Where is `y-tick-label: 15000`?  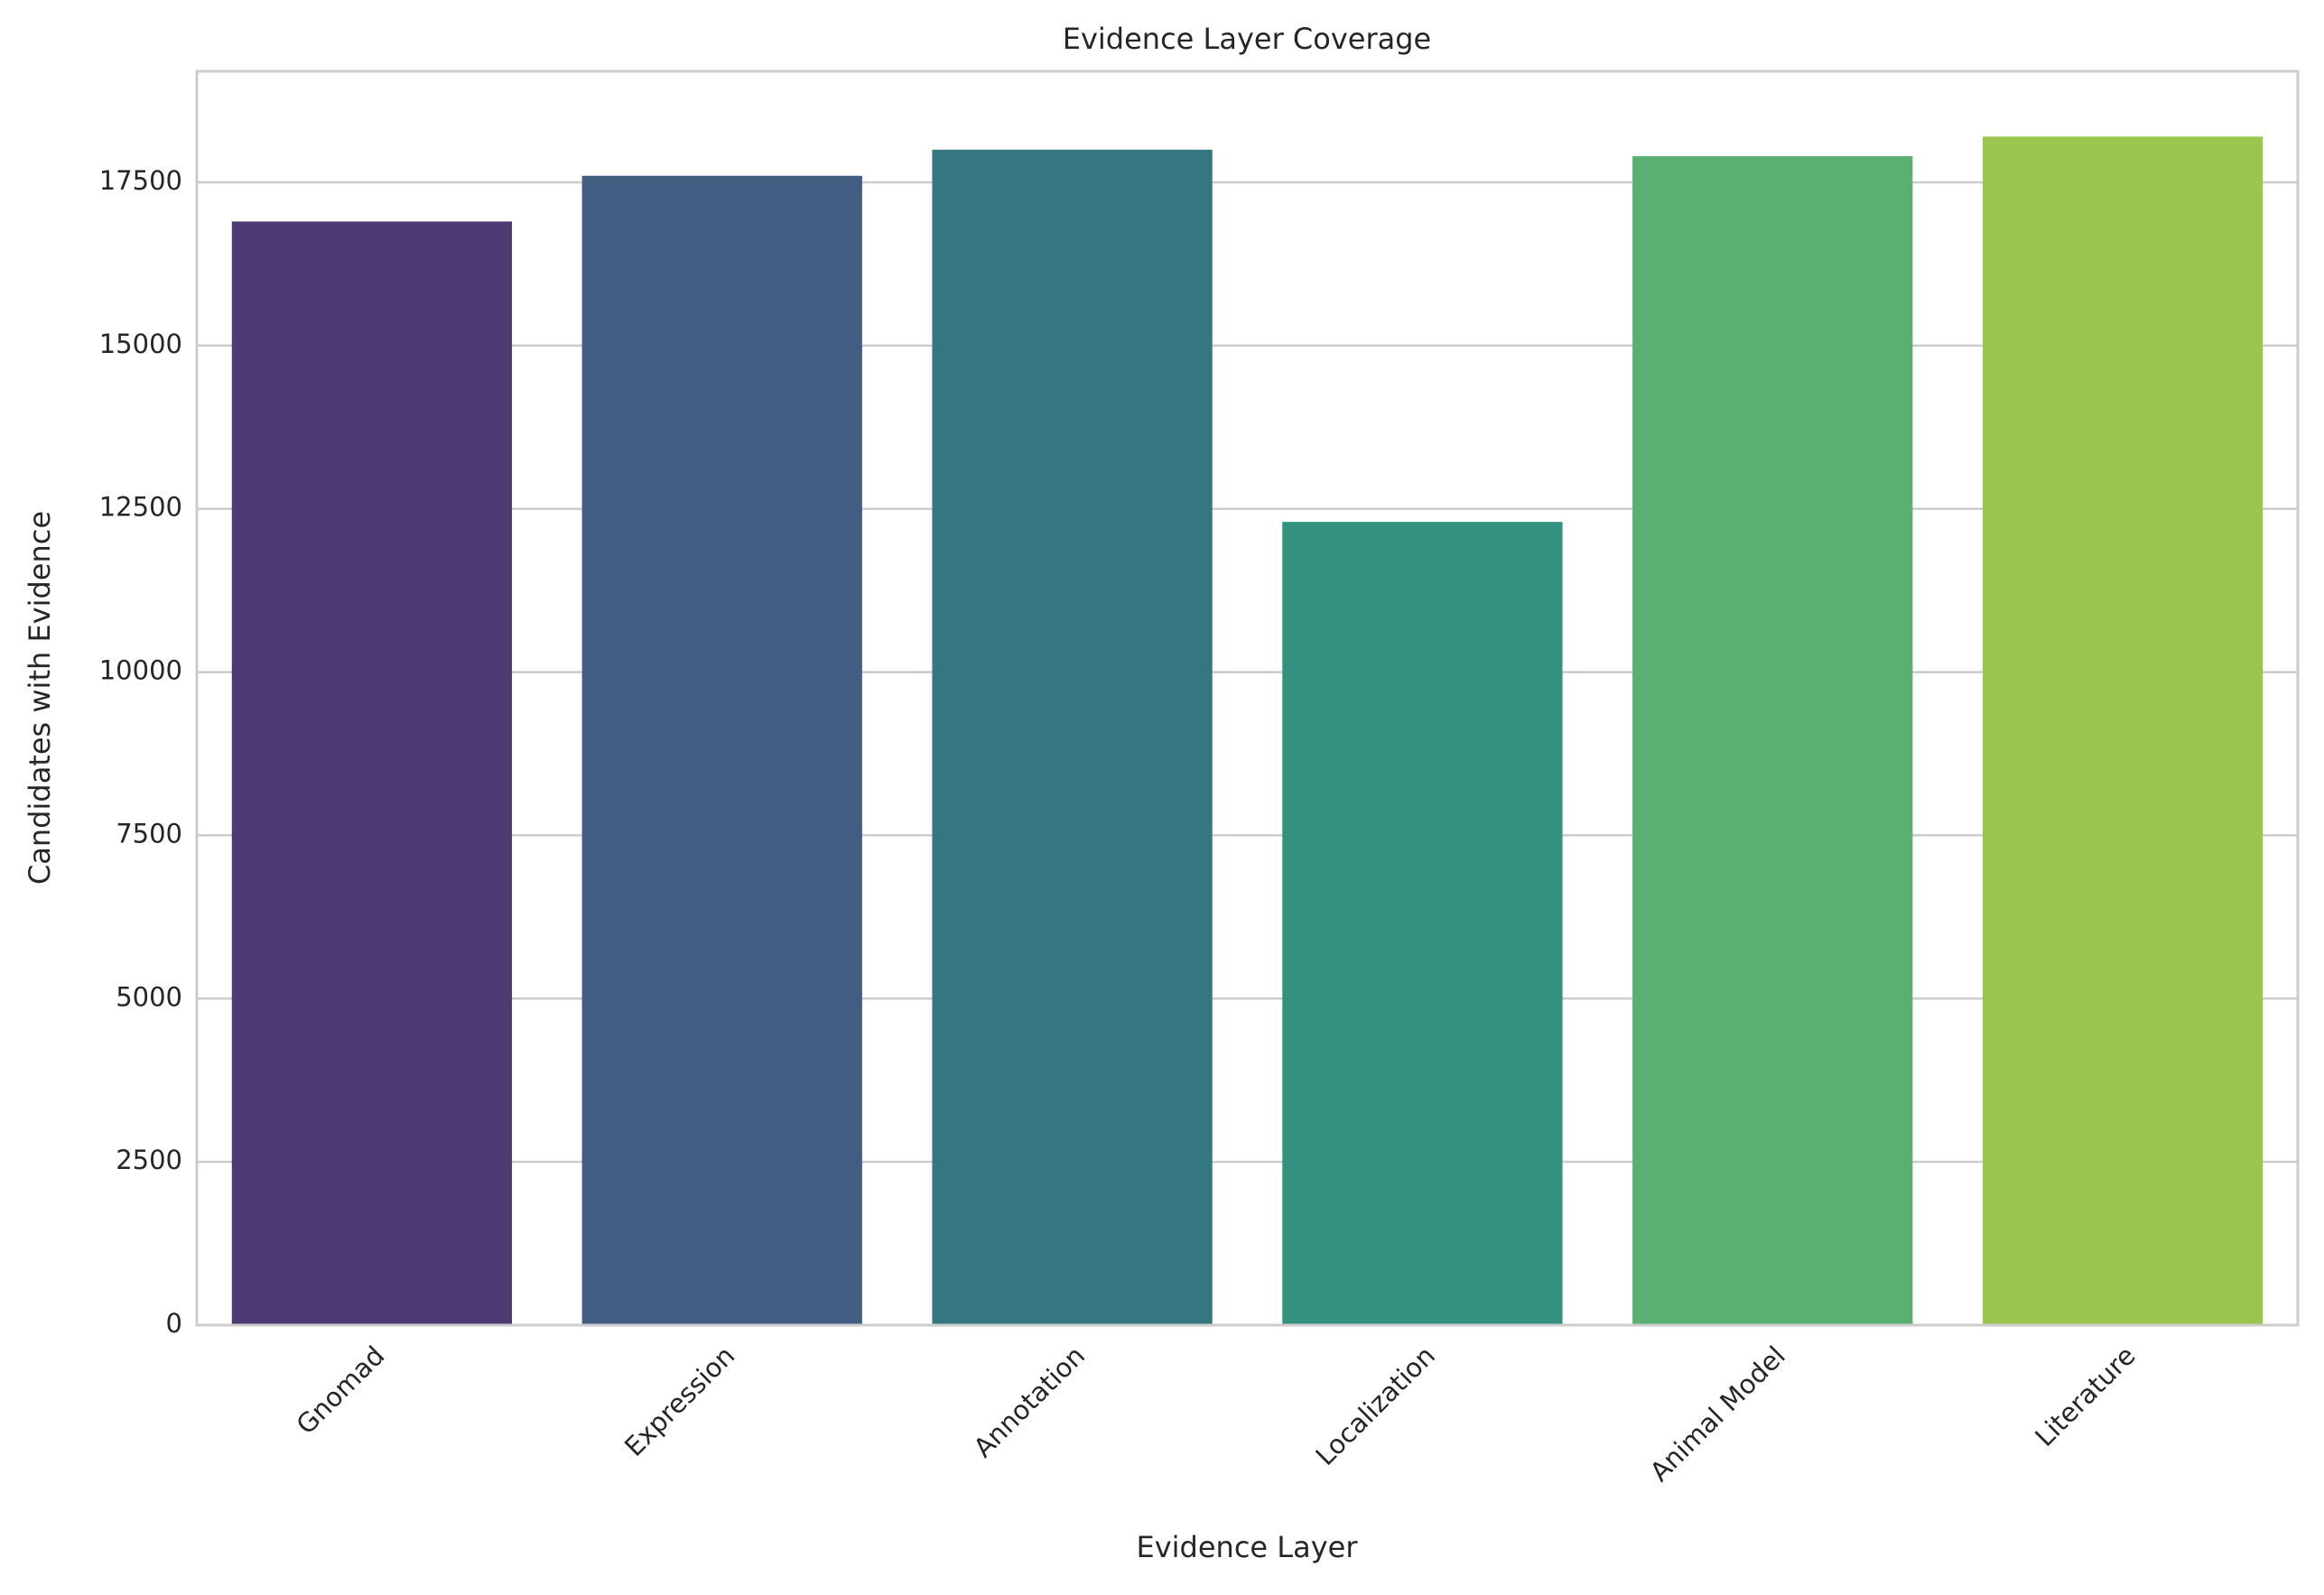
y-tick-label: 15000 is located at coordinates (140, 344).